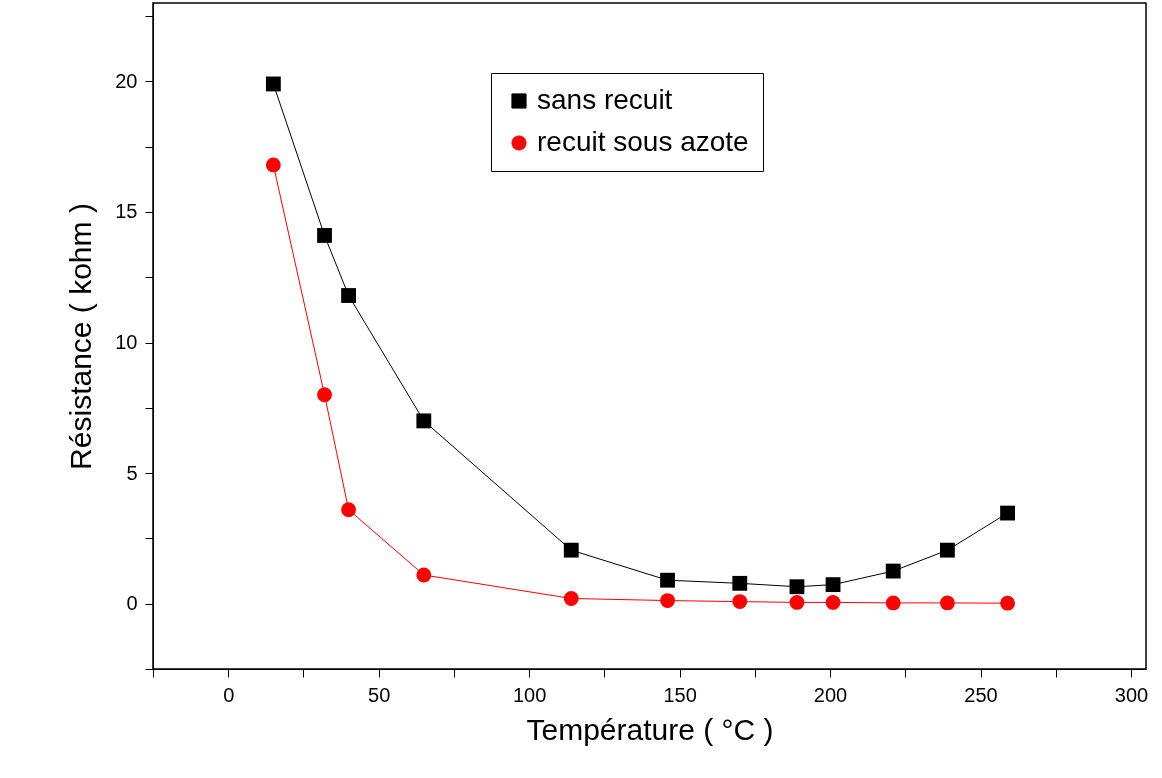 This screenshot has height=778, width=1162. Describe the element at coordinates (830, 694) in the screenshot. I see `x-tick-label: 200` at that location.